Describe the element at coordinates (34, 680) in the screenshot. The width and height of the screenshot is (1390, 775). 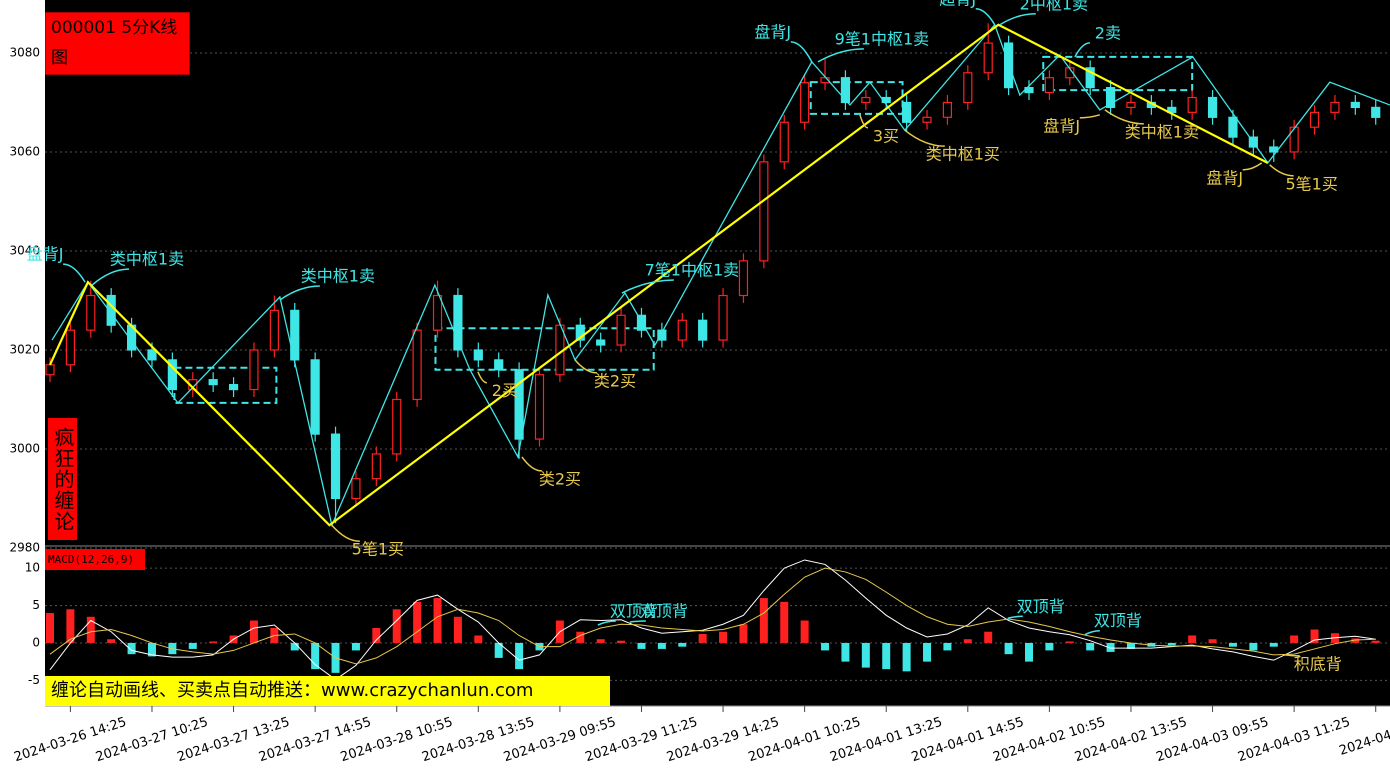
I see `y-tick-label: -5` at that location.